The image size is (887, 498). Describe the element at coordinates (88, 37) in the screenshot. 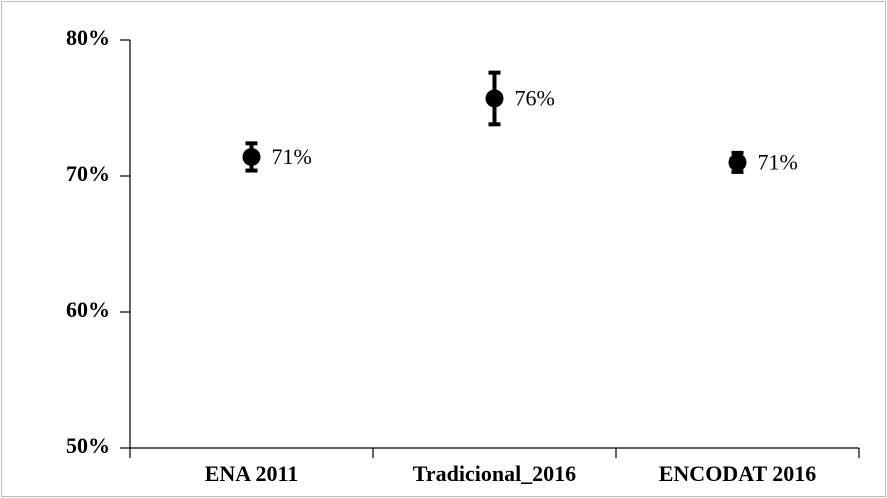

I see `y-tick-label: 80%` at that location.